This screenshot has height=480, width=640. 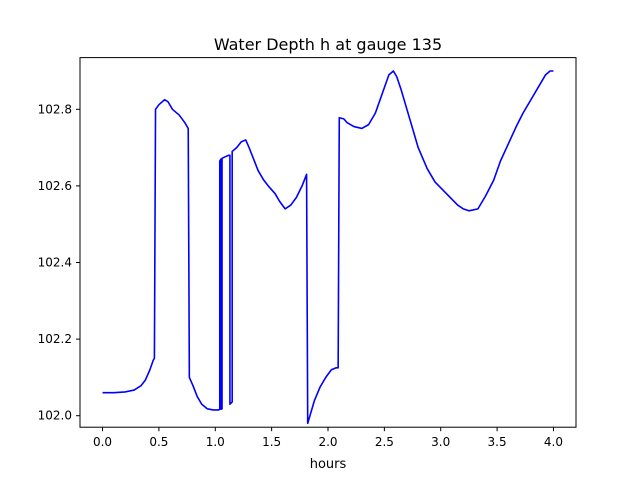 I want to click on x-tick-label: 3.5, so click(x=497, y=442).